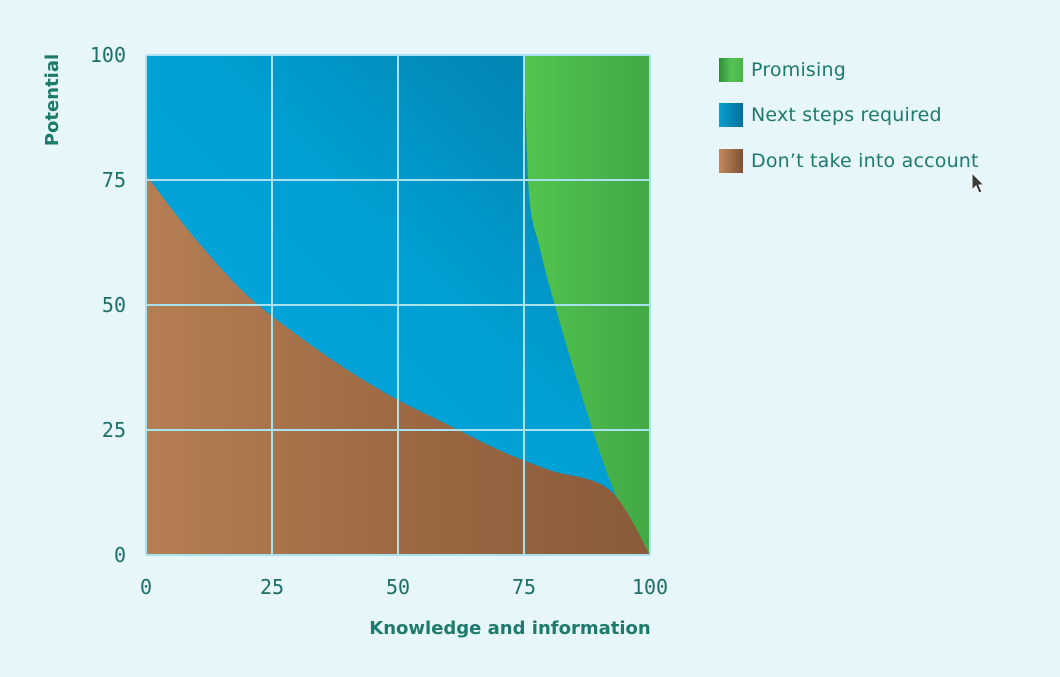  I want to click on legend-item-next-steps: Next steps required, so click(849, 115).